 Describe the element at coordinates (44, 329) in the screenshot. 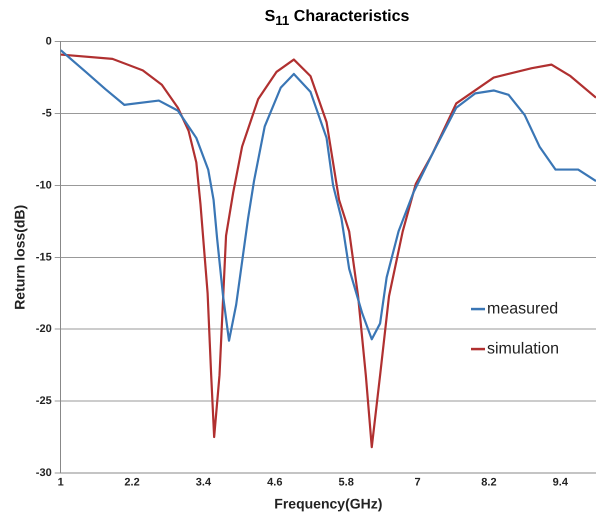

I see `y-tick-label: -20` at that location.